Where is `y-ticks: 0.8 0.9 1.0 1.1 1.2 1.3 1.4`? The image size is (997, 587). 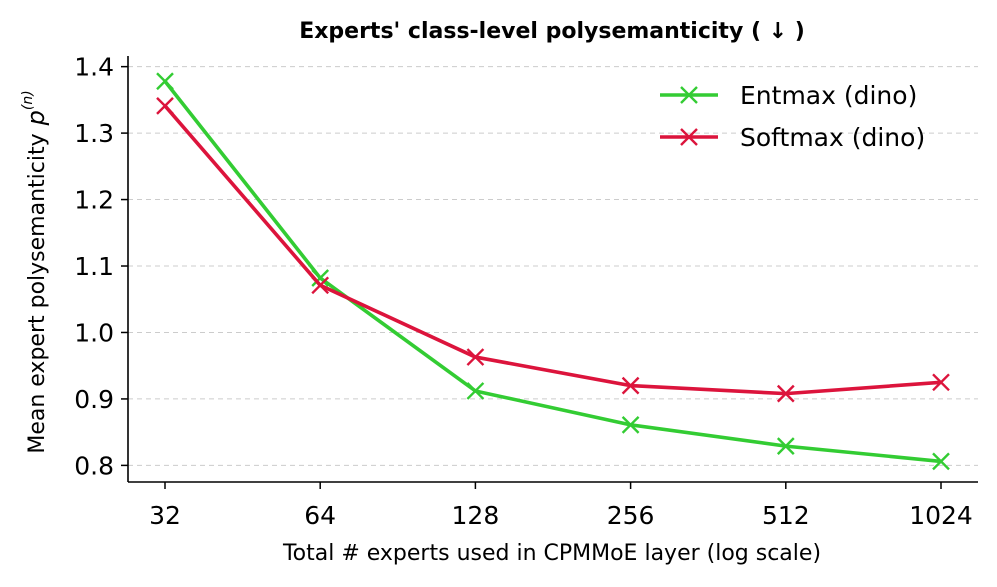 y-ticks: 0.8 0.9 1.0 1.1 1.2 1.3 1.4 is located at coordinates (101, 266).